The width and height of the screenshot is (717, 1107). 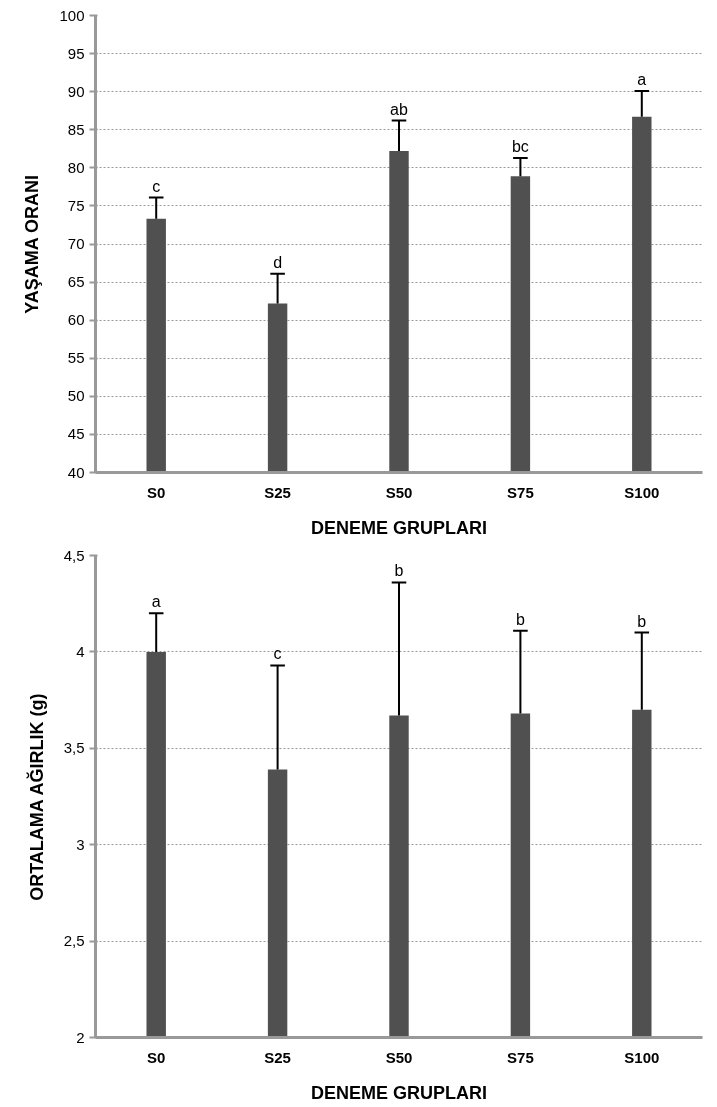 I want to click on y-tick-label: 95, so click(x=76, y=53).